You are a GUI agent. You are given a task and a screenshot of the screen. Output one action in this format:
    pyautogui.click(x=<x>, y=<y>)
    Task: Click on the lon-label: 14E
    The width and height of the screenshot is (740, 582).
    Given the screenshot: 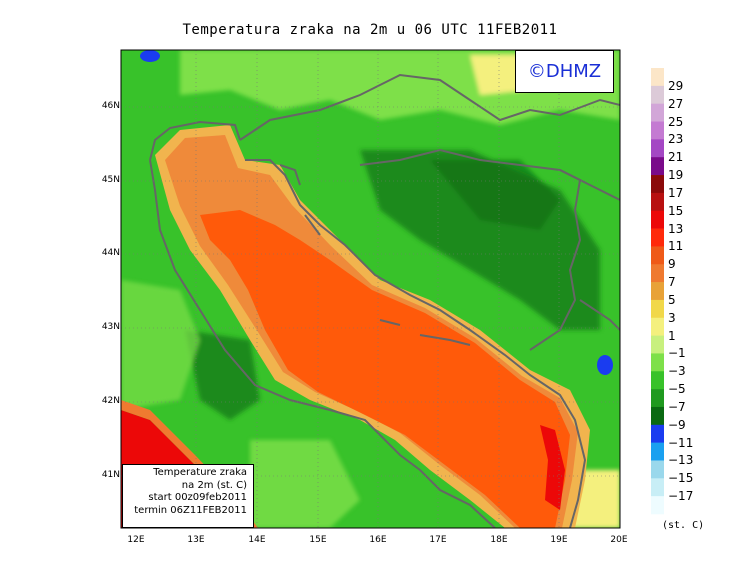 What is the action you would take?
    pyautogui.click(x=257, y=540)
    